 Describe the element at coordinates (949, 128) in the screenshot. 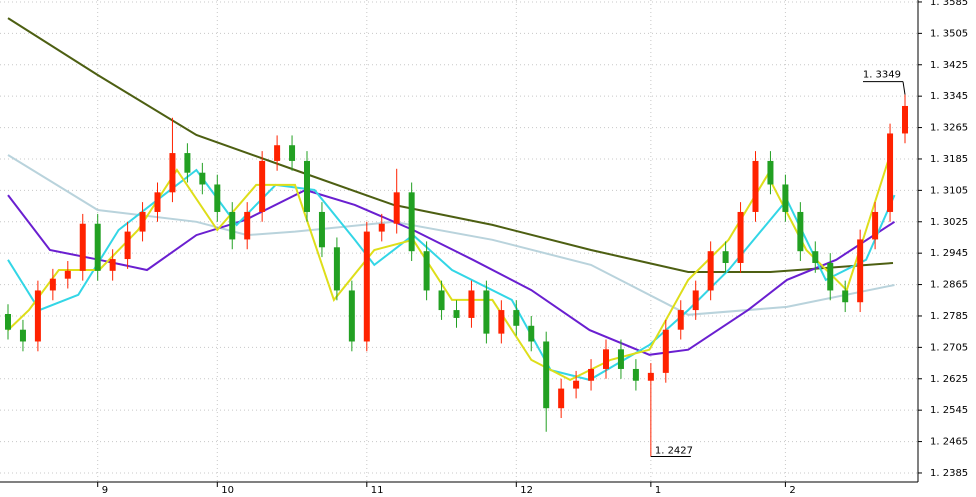

I see `y-tick-label: 1. 3265` at that location.